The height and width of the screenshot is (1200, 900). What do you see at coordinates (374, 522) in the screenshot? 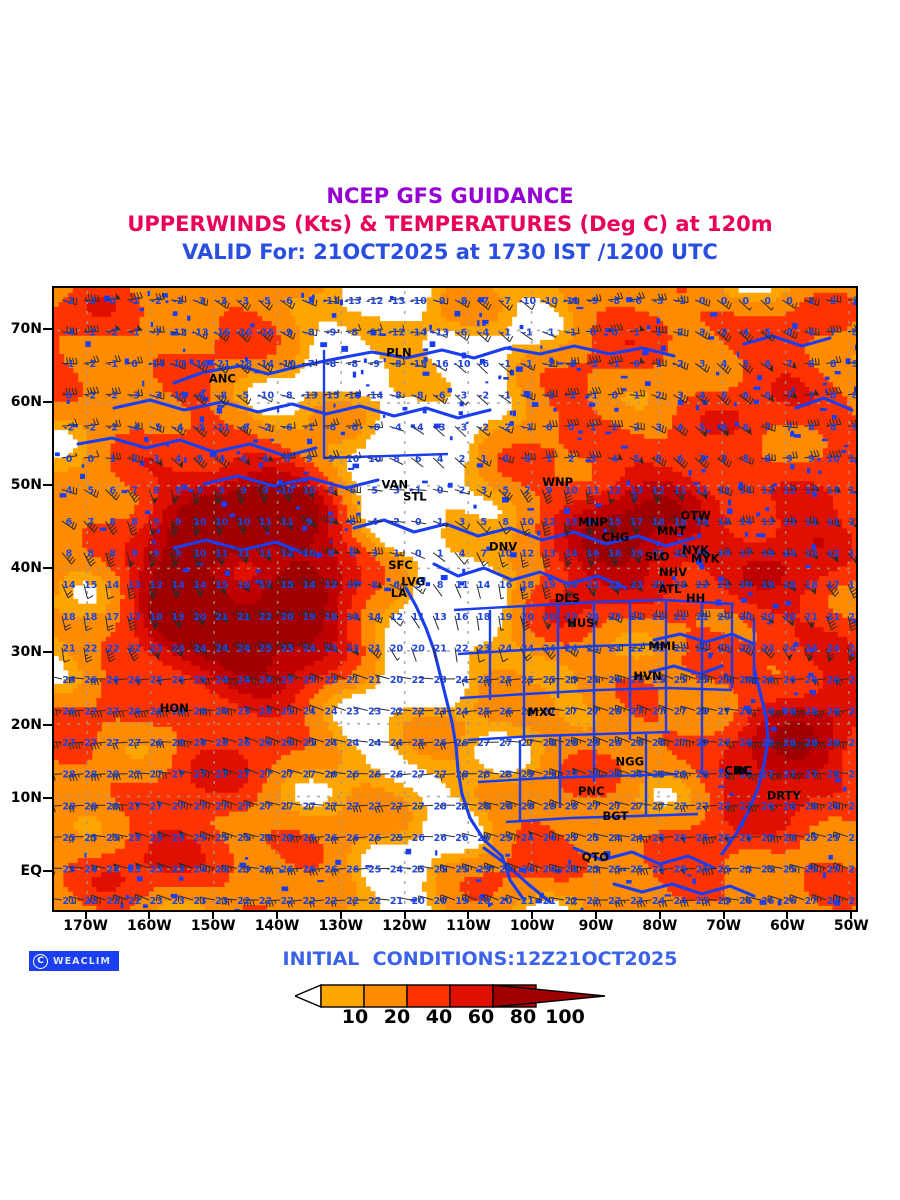
I see `svg-text: 4` at bounding box center [374, 522].